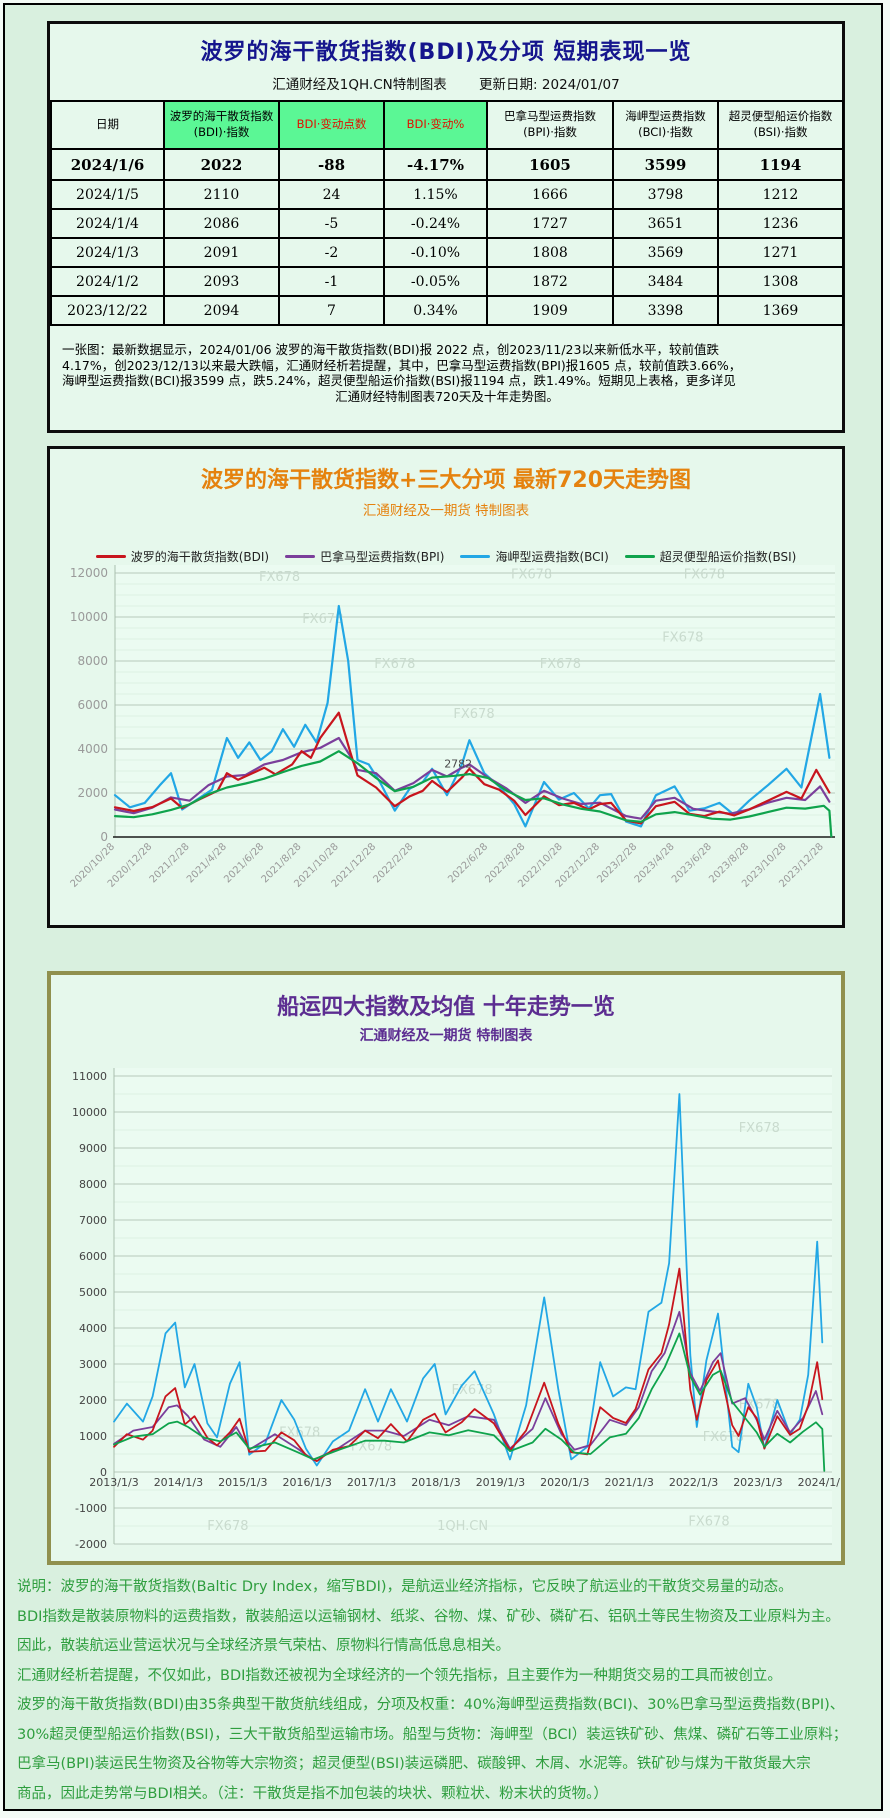 The image size is (890, 1818). I want to click on description-line: 因此，散装航运业营运状况与全球经济景气荣枯、原物料行情高低息息相关。, so click(263, 1646).